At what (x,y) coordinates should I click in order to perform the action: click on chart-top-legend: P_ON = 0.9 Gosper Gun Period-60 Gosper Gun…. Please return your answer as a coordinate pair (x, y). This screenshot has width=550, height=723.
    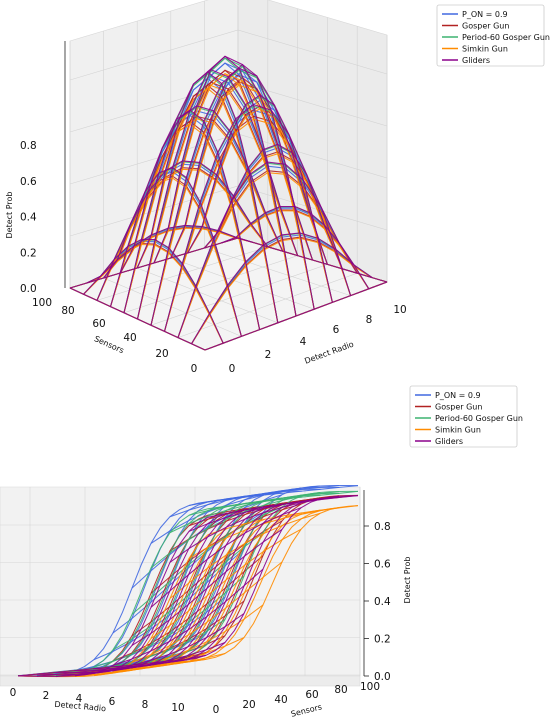
    Looking at the image, I should click on (493, 35).